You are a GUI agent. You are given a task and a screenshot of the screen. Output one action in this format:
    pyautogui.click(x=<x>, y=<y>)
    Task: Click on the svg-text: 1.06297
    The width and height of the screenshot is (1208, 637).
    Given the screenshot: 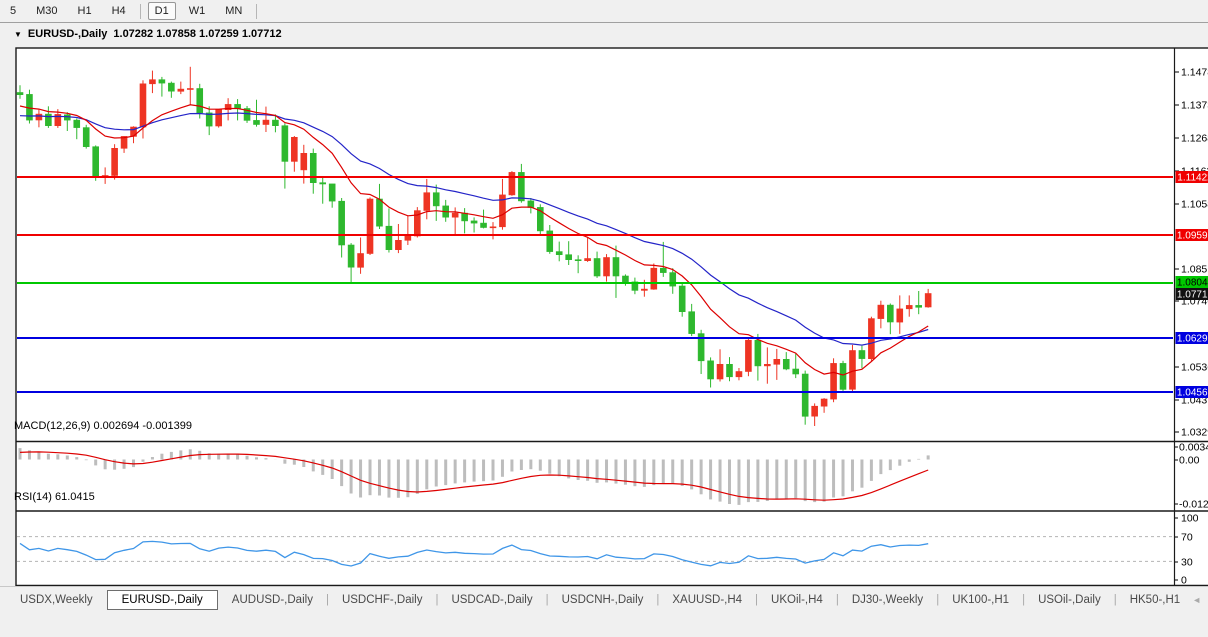 What is the action you would take?
    pyautogui.click(x=1192, y=339)
    